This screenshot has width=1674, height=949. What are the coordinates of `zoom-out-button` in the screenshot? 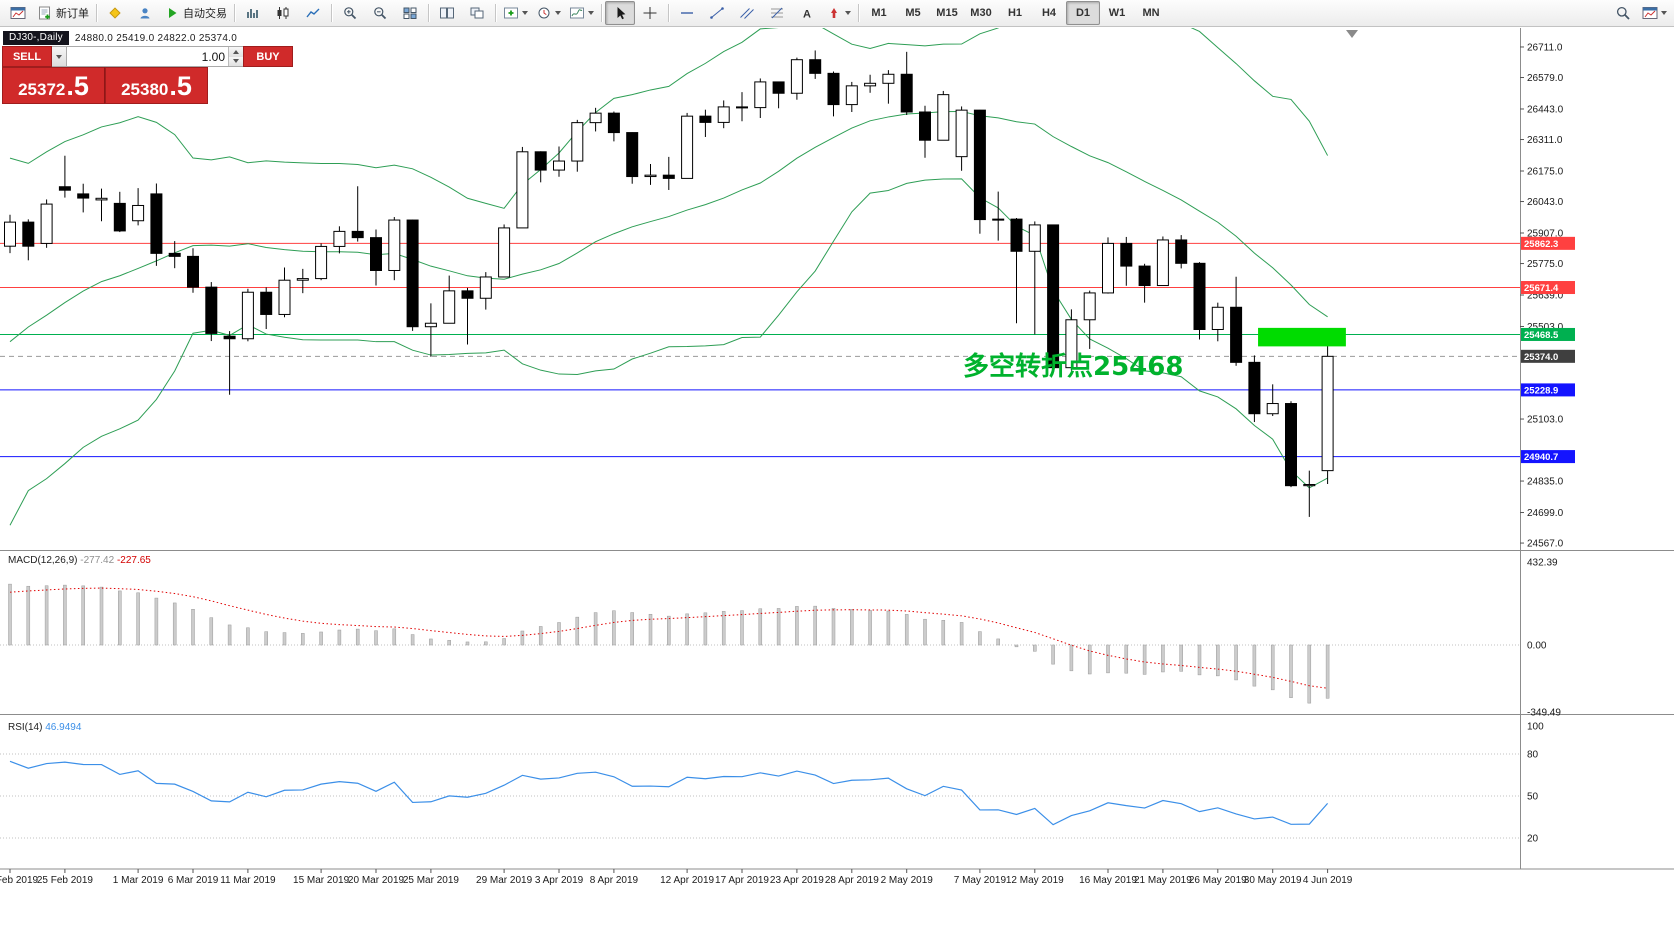 It's located at (380, 13).